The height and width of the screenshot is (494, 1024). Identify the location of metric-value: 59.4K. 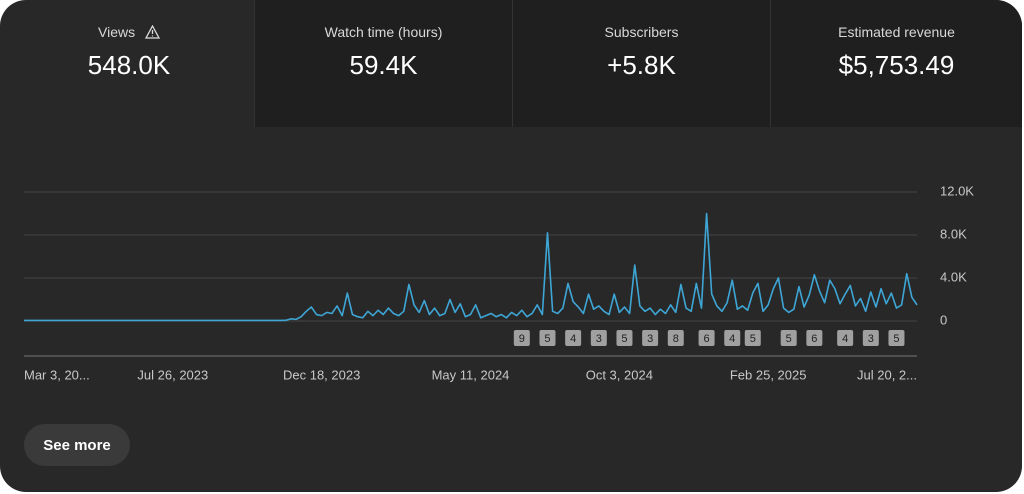
(383, 65).